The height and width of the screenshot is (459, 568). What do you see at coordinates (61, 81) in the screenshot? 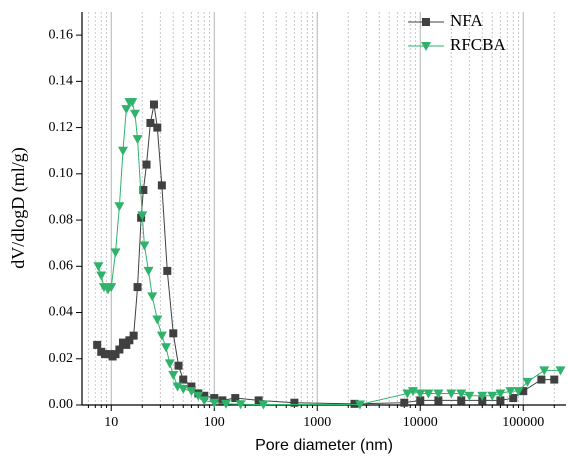
I see `y-tick-label: 0.14` at bounding box center [61, 81].